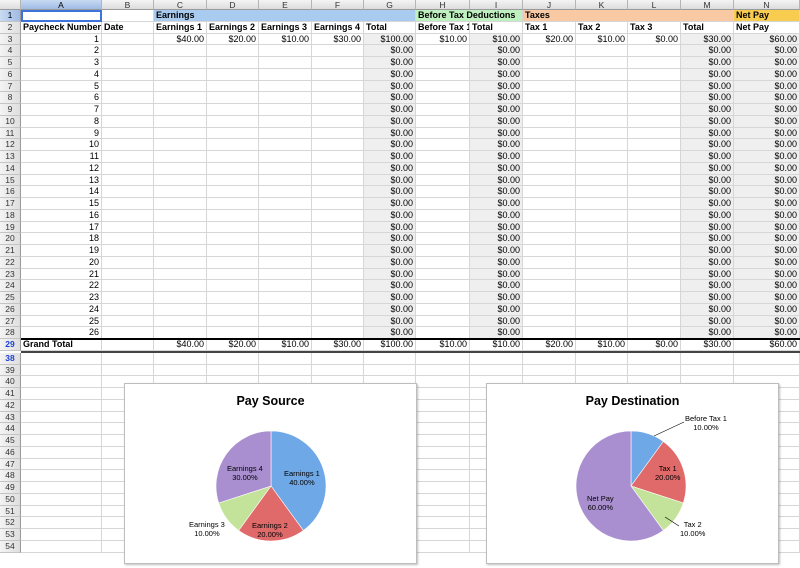  I want to click on paycheck-number: 1, so click(61, 39).